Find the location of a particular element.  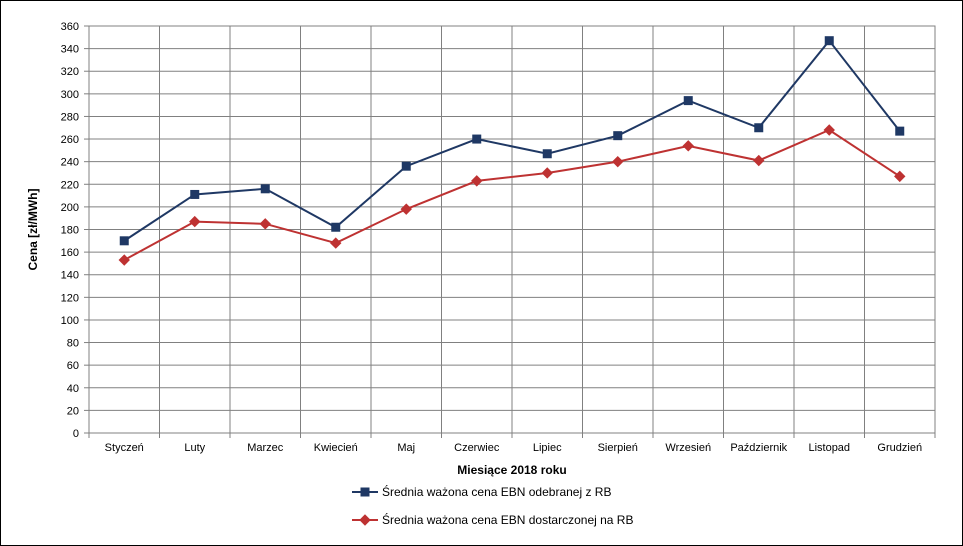

x-tick-label: Czerwiec is located at coordinates (477, 448).